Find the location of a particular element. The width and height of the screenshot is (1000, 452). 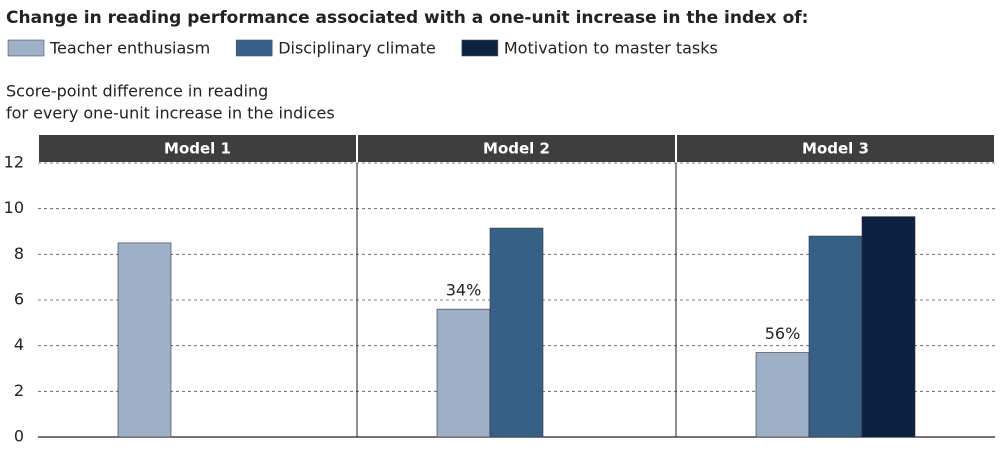

y-axis-label: Score-point difference in reading is located at coordinates (137, 91).